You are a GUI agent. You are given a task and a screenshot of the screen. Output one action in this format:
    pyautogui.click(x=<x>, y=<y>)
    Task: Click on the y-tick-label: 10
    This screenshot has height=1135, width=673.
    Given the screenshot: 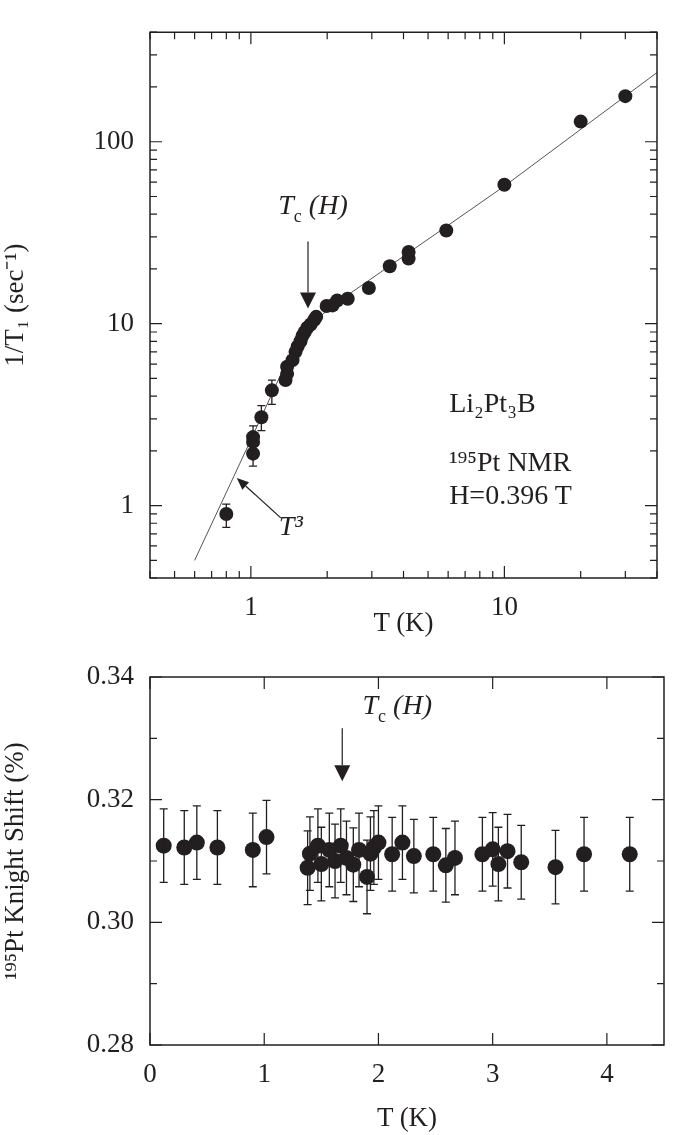 What is the action you would take?
    pyautogui.click(x=120, y=321)
    